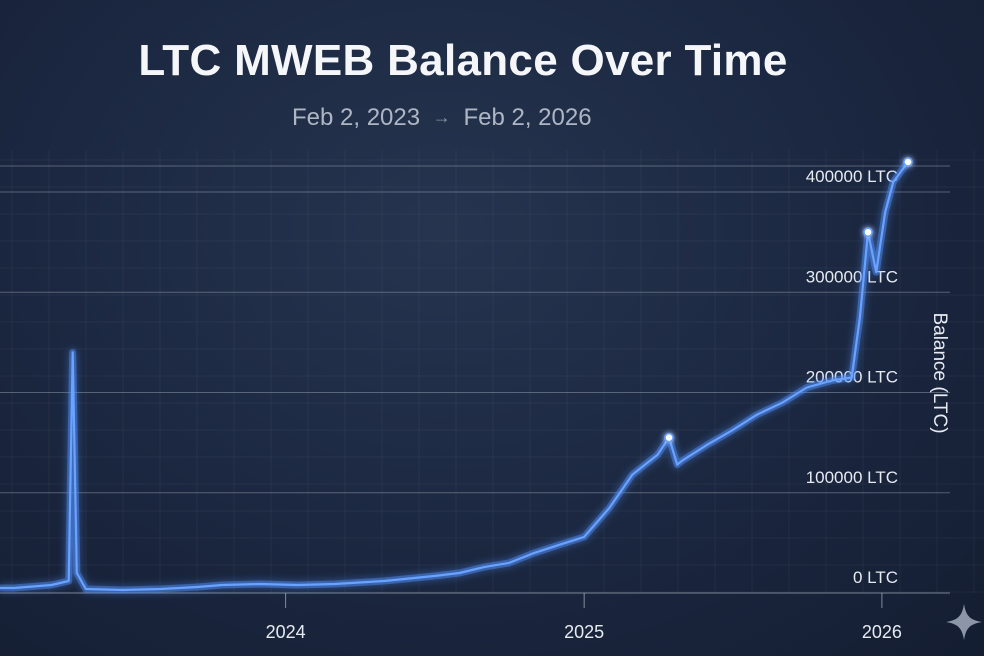 The image size is (984, 656). What do you see at coordinates (852, 477) in the screenshot?
I see `y-tick-label: 100000 LTC` at bounding box center [852, 477].